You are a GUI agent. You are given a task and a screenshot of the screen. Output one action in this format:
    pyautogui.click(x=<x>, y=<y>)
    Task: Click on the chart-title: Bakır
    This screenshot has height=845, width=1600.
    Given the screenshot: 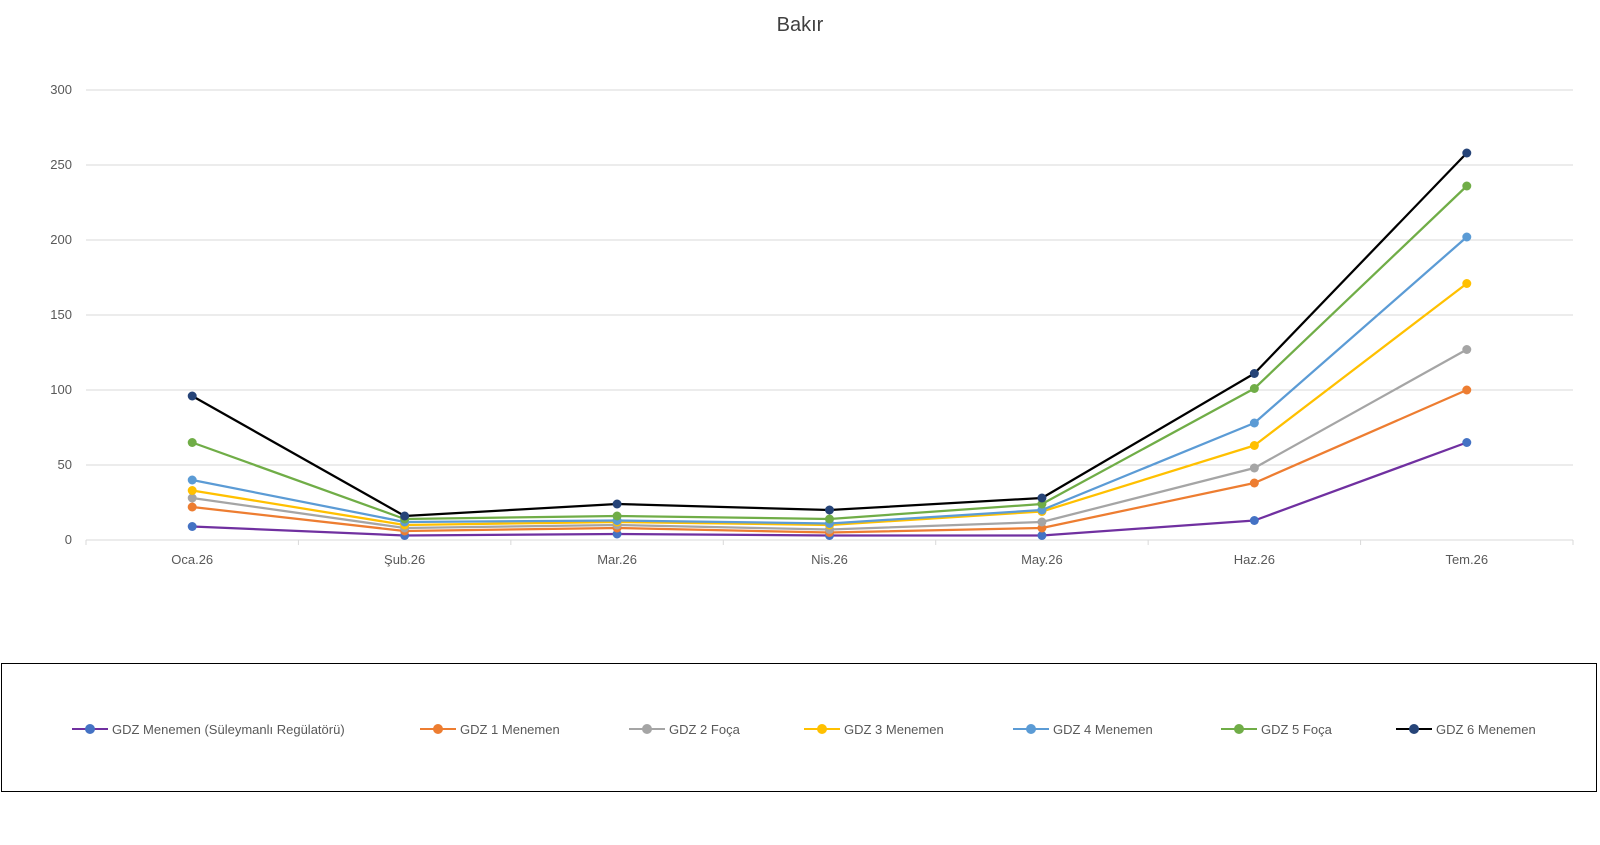 What is the action you would take?
    pyautogui.click(x=800, y=25)
    